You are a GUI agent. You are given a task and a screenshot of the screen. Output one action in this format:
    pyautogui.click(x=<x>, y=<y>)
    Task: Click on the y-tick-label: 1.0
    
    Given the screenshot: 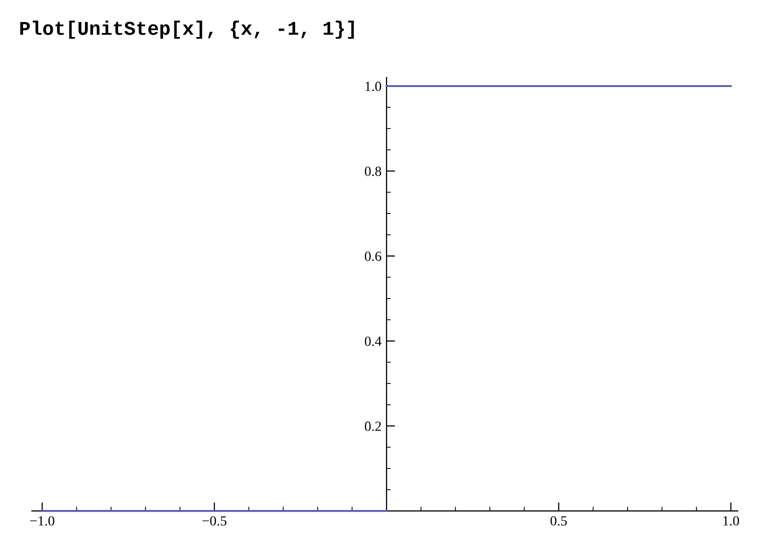 What is the action you would take?
    pyautogui.click(x=374, y=87)
    